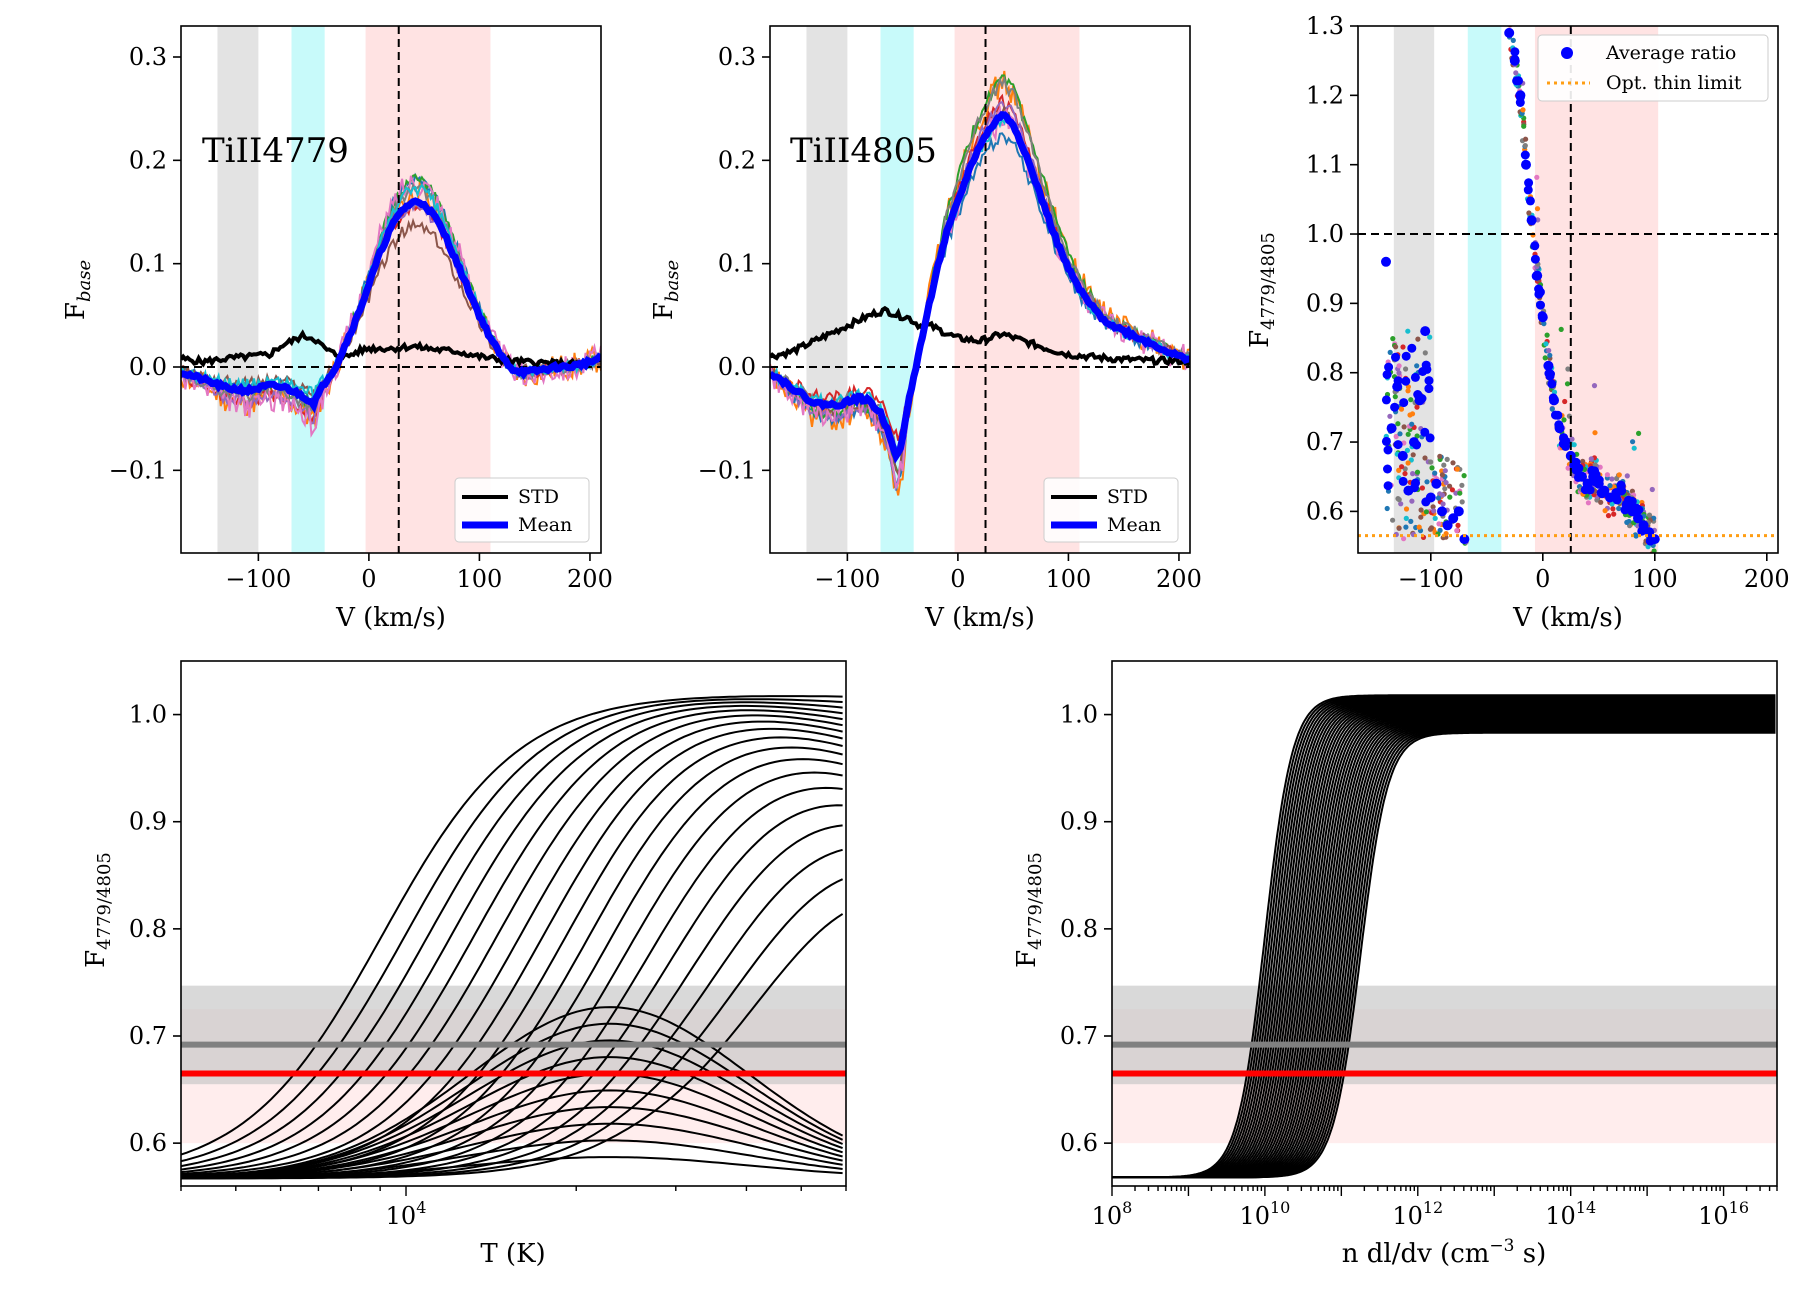 This screenshot has width=1800, height=1300. Describe the element at coordinates (1325, 373) in the screenshot. I see `y-tick-label: 0.8` at that location.